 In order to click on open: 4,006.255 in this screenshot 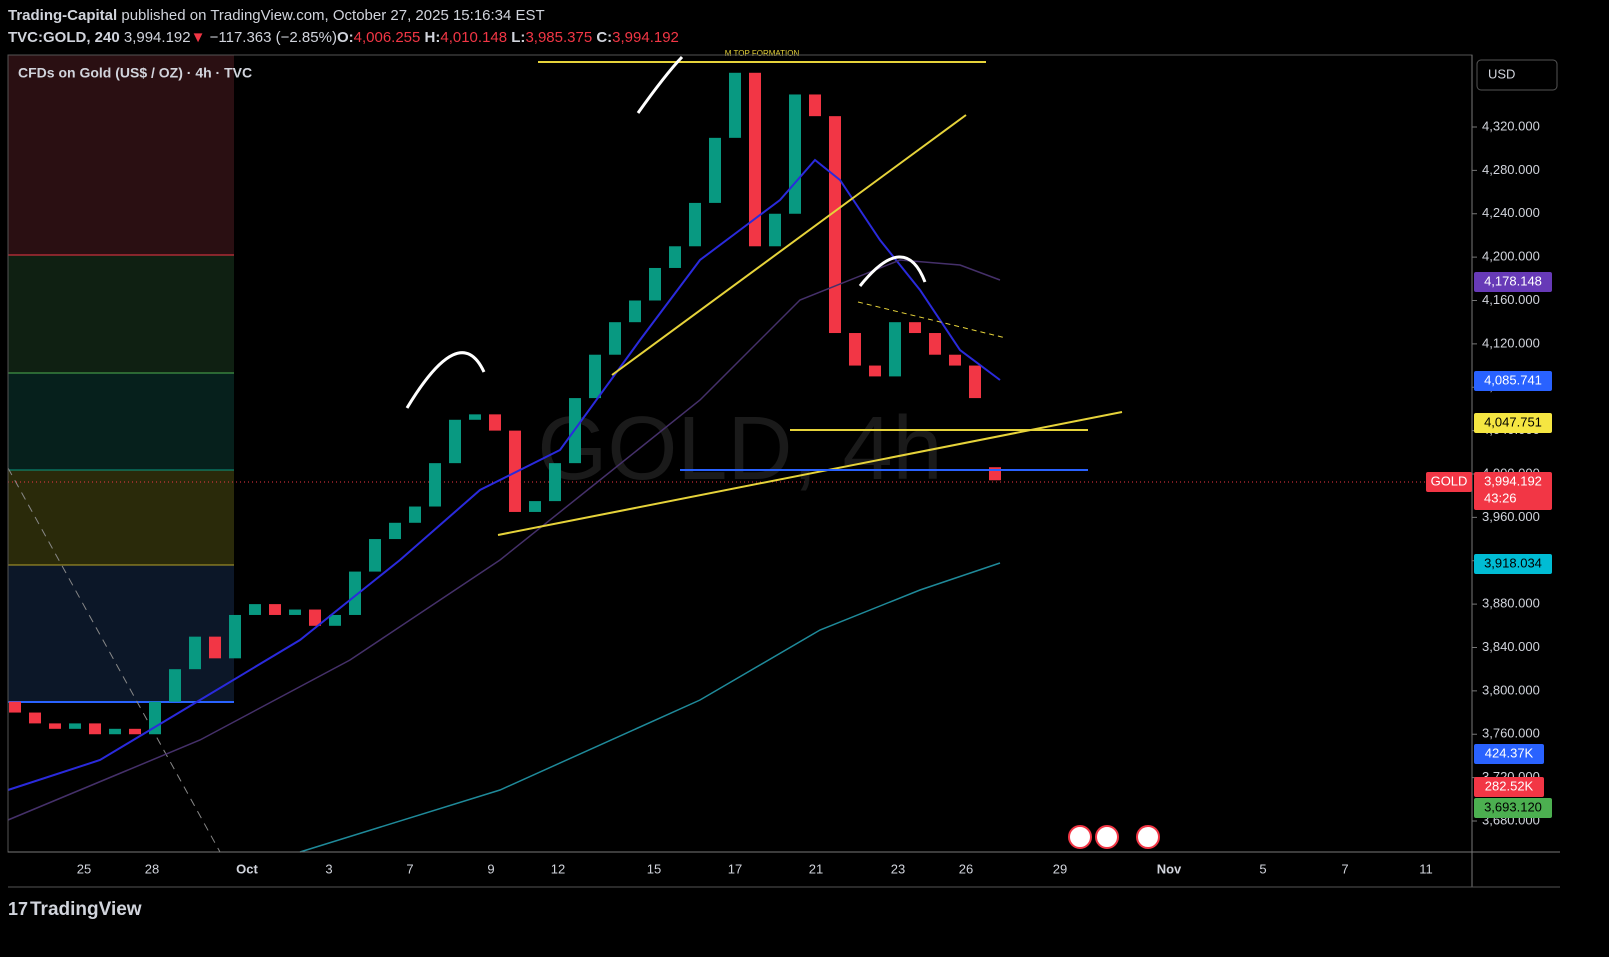, I will do `click(387, 37)`.